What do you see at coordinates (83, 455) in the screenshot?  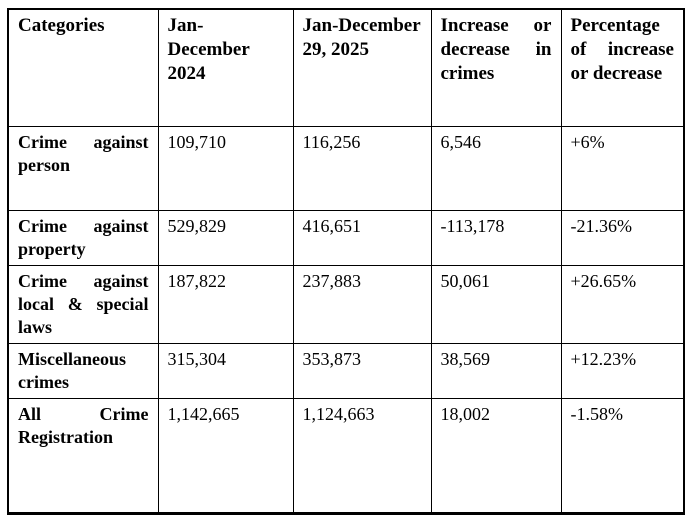 I see `category-cell: All Crime Registration` at bounding box center [83, 455].